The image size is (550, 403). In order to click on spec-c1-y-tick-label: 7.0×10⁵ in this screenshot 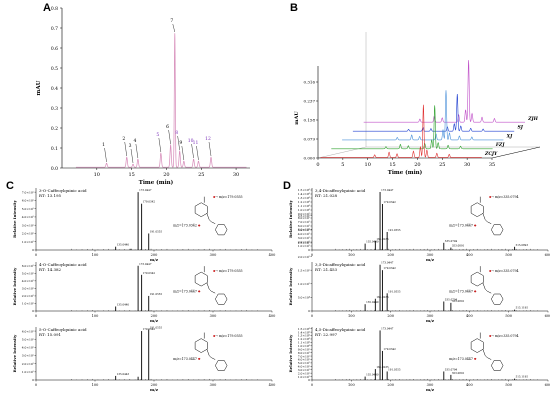, I will do `click(28, 192)`.